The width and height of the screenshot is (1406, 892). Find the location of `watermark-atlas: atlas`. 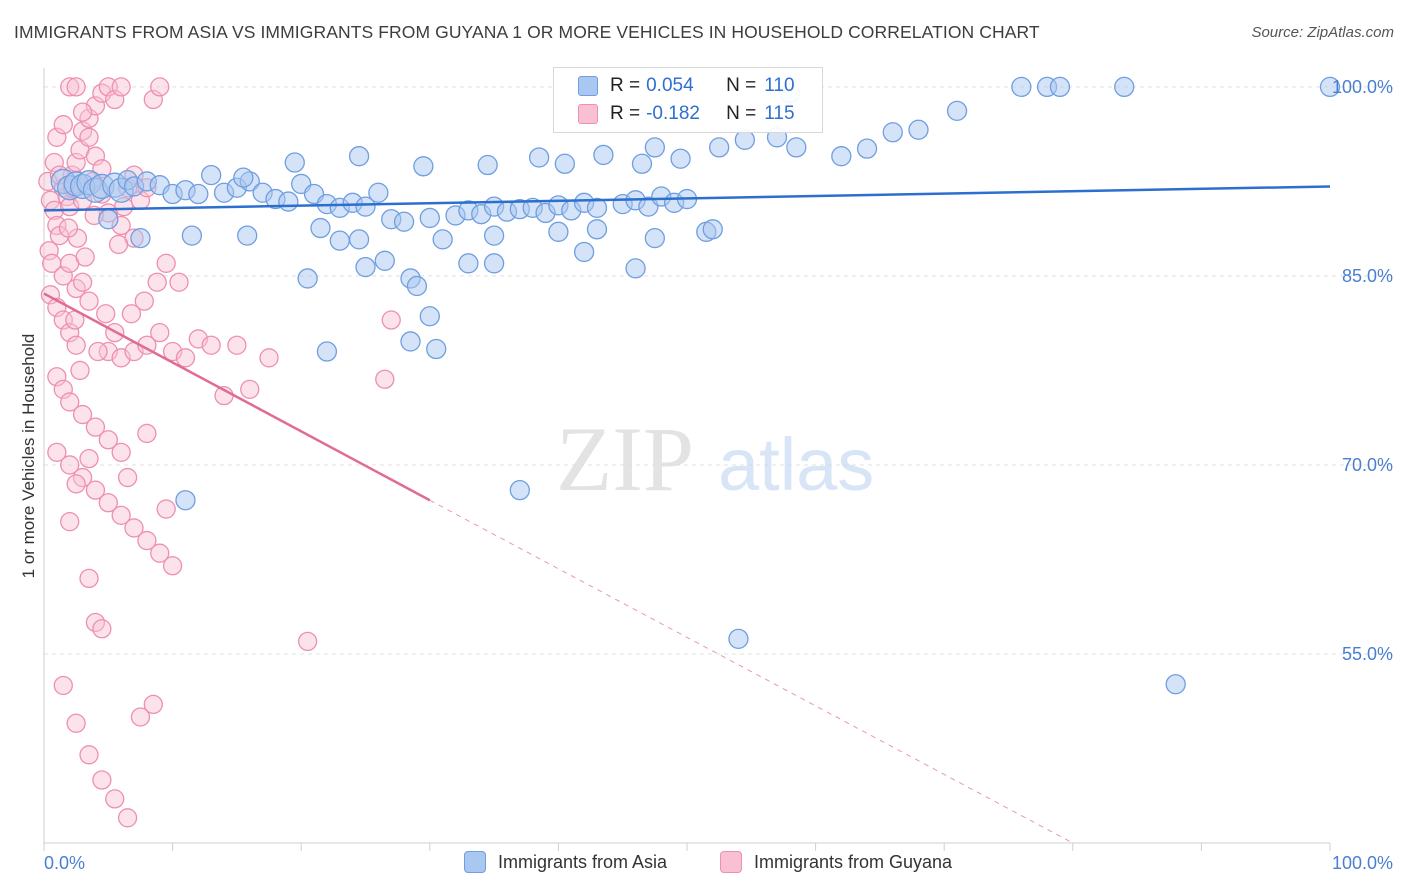

watermark-atlas: atlas is located at coordinates (796, 464).